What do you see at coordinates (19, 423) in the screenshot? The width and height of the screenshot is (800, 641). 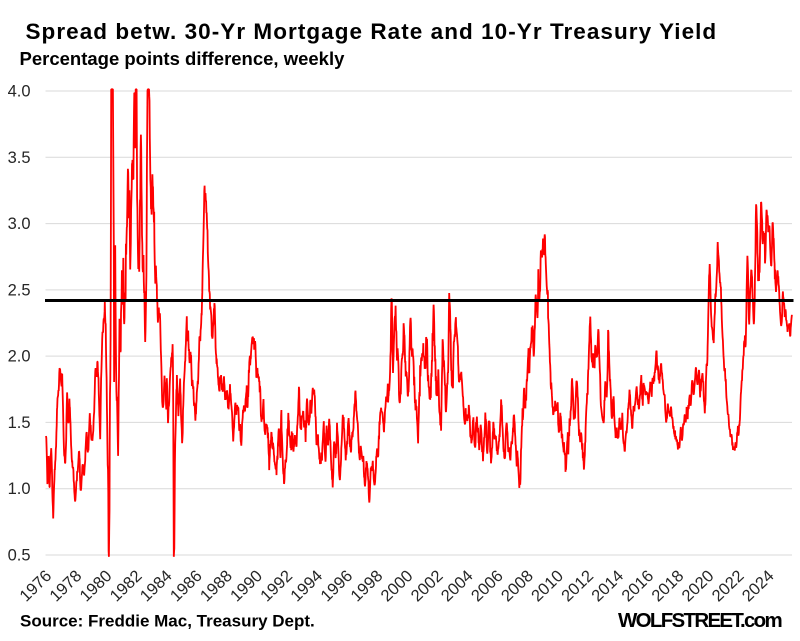 I see `svg-text: 1.5` at bounding box center [19, 423].